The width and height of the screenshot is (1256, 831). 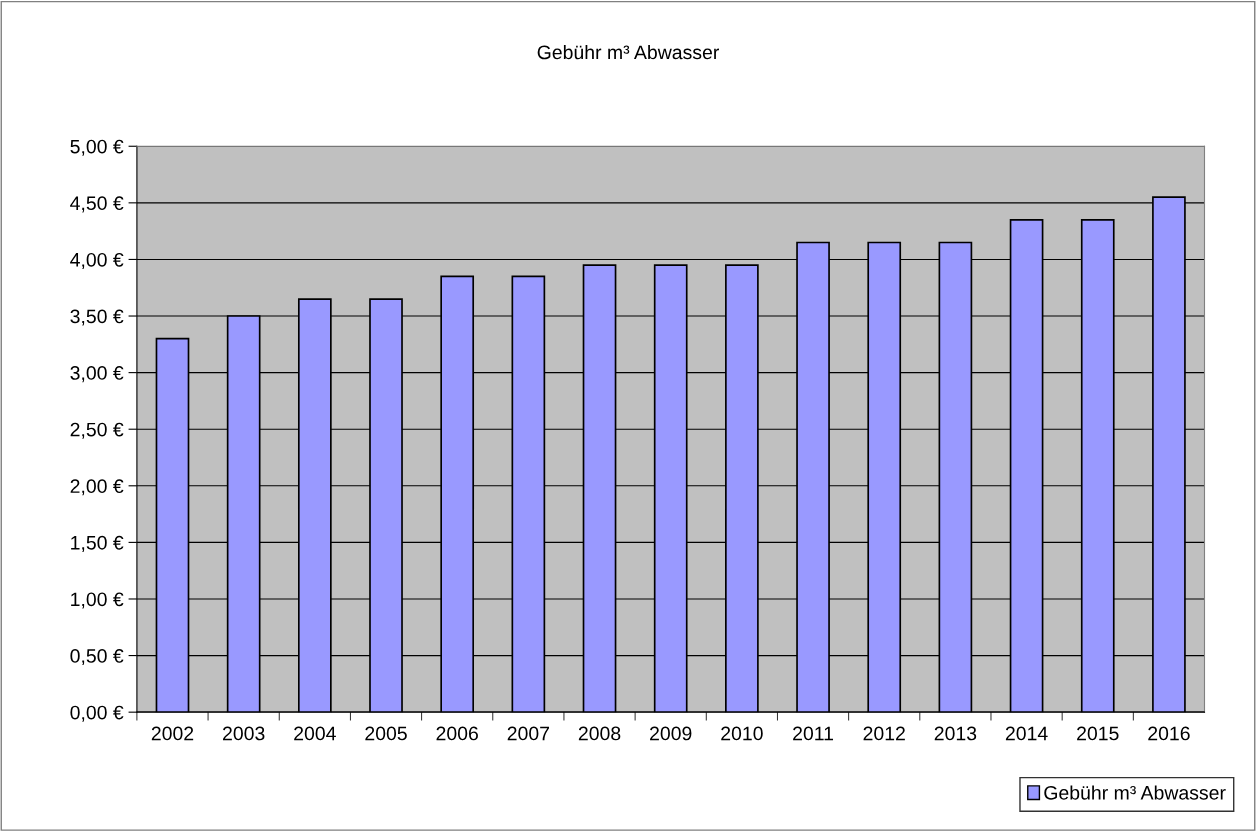 I want to click on x-tick-label: 2006, so click(x=457, y=733).